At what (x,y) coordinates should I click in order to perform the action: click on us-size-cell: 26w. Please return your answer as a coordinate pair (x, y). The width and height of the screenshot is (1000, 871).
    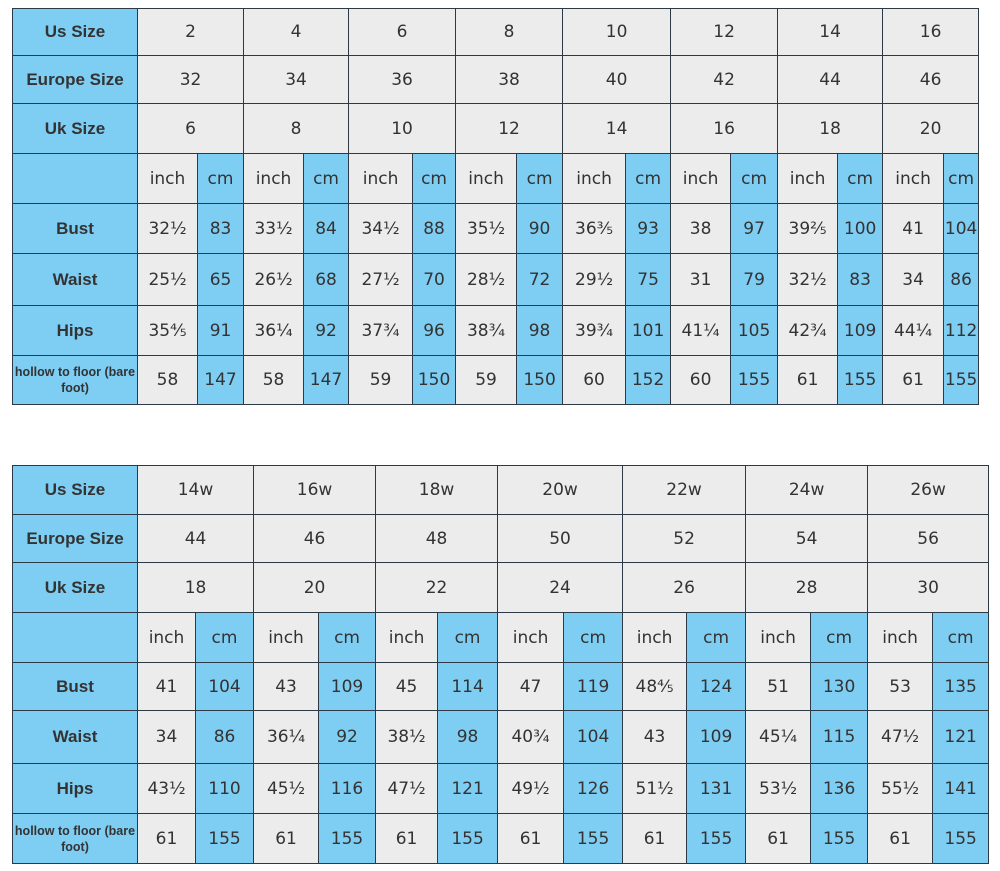
    Looking at the image, I should click on (928, 490).